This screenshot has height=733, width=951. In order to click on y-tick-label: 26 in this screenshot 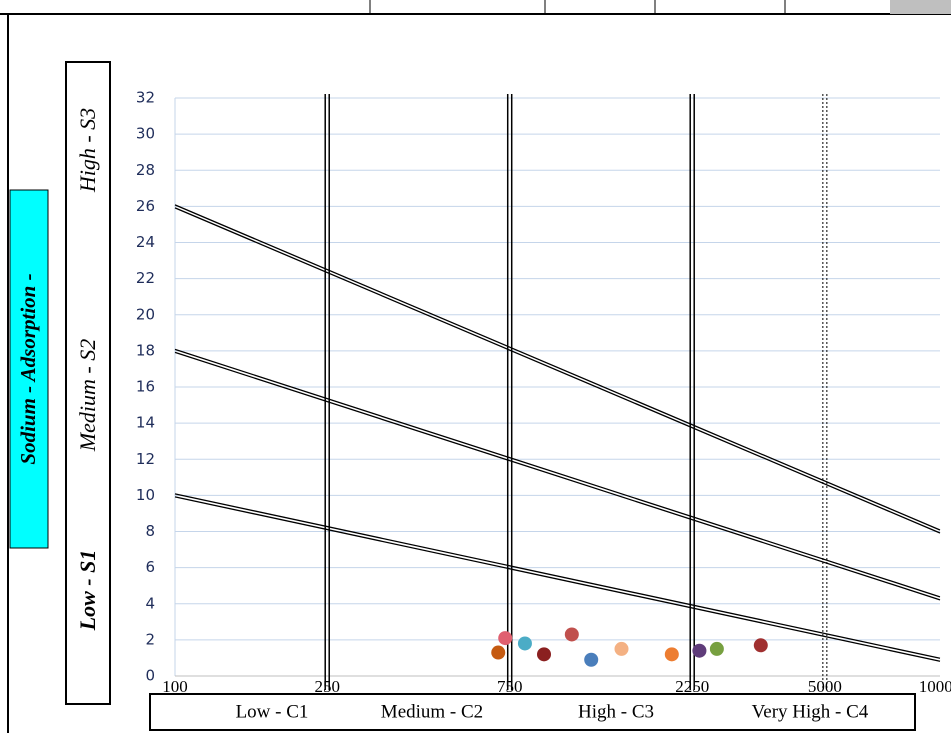, I will do `click(145, 206)`.